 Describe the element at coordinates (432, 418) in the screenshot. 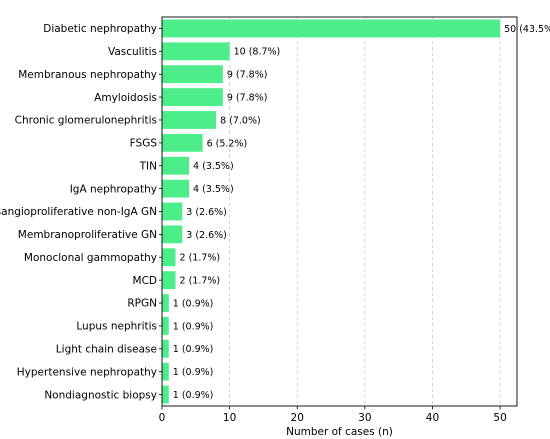

I see `x-tick-label: 40` at that location.